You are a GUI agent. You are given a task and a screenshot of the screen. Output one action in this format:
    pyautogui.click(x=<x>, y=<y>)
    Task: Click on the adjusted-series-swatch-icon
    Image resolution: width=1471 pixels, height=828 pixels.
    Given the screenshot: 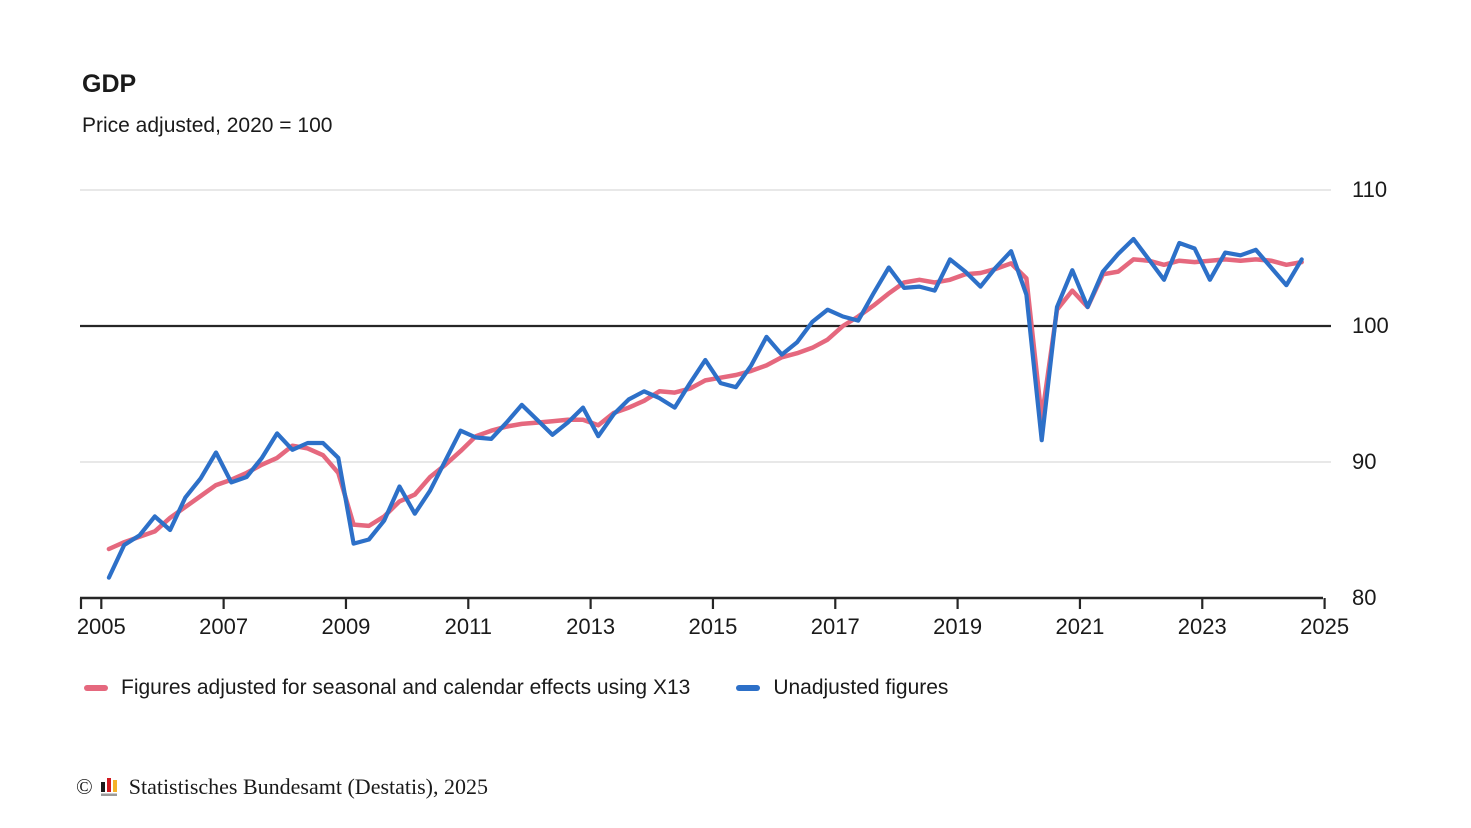 What is the action you would take?
    pyautogui.click(x=96, y=688)
    